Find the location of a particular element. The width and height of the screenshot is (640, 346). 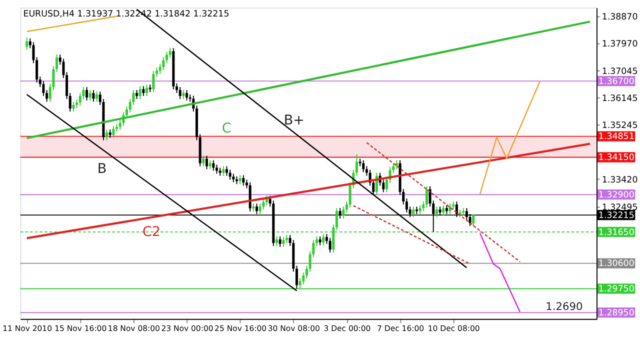

y-tick-label: 1.35245 is located at coordinates (620, 125).